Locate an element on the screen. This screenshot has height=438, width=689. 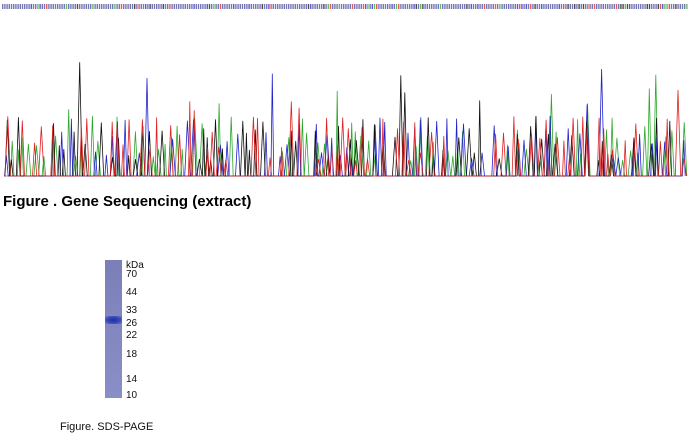
base-call-strip is located at coordinates (345, 6).